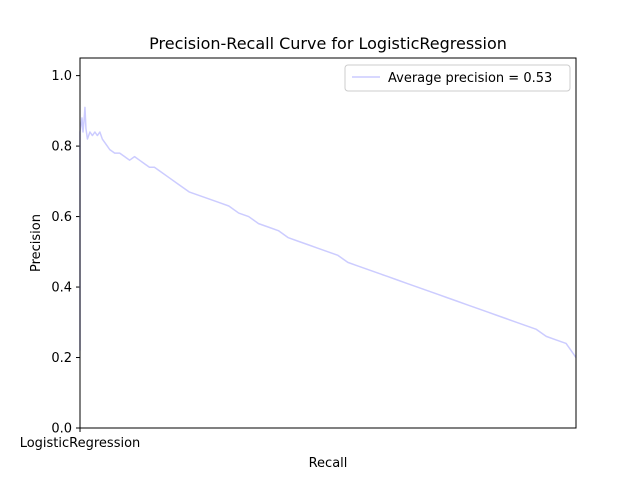  Describe the element at coordinates (61, 76) in the screenshot. I see `y-tick-label: 1.0` at that location.